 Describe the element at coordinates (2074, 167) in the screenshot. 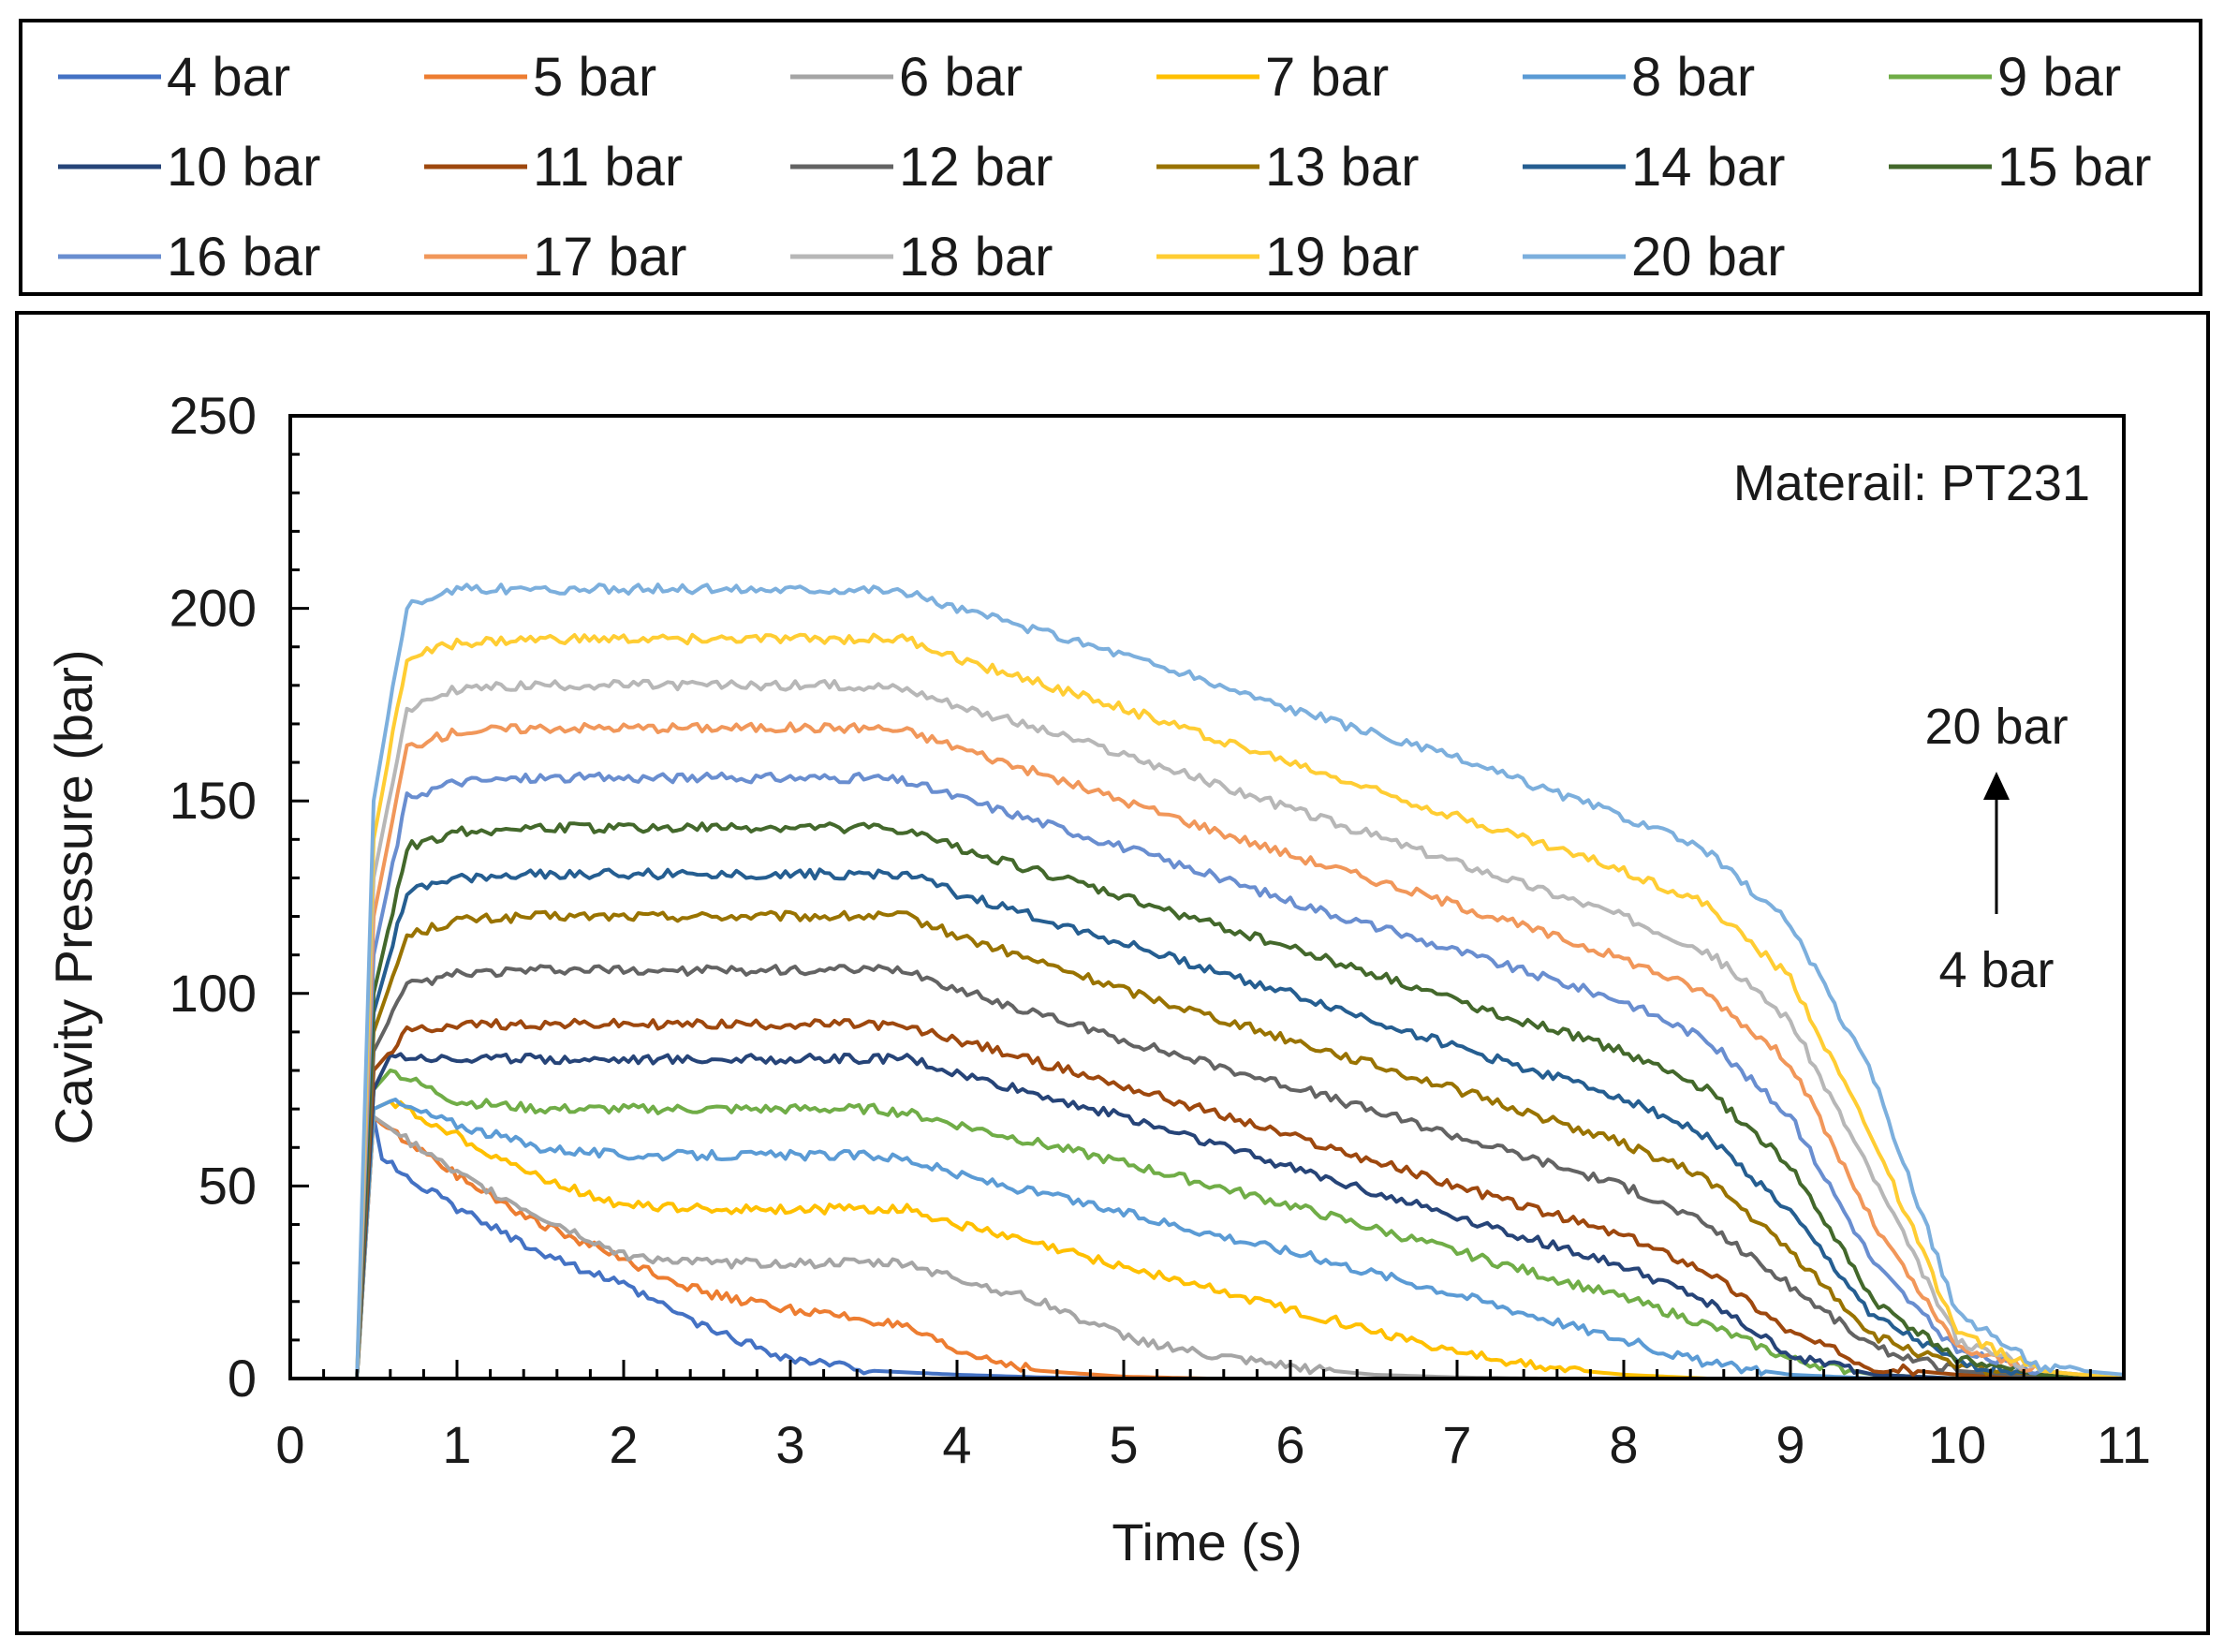

I see `legend-label: 15 bar` at that location.